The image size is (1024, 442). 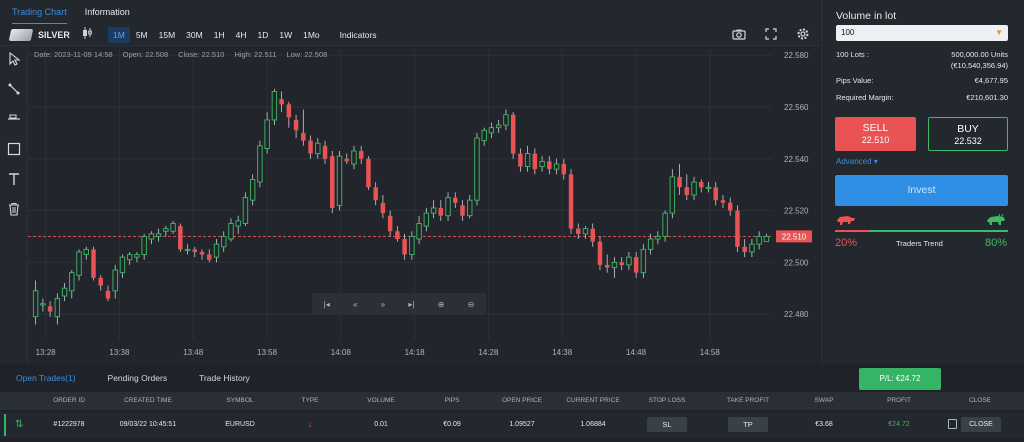 What do you see at coordinates (14, 149) in the screenshot?
I see `rectangle-icon` at bounding box center [14, 149].